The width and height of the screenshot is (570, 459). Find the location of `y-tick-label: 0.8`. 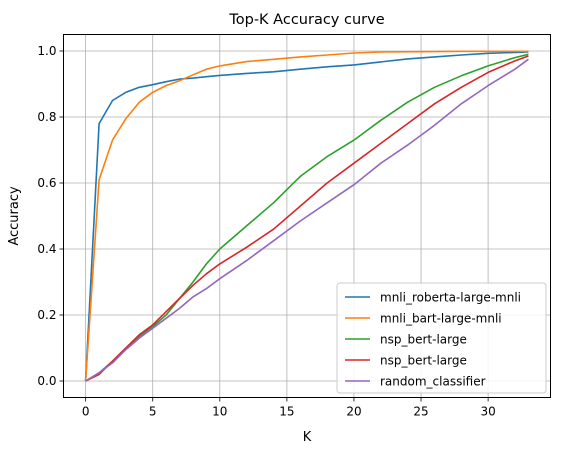

y-tick-label: 0.8 is located at coordinates (46, 117).